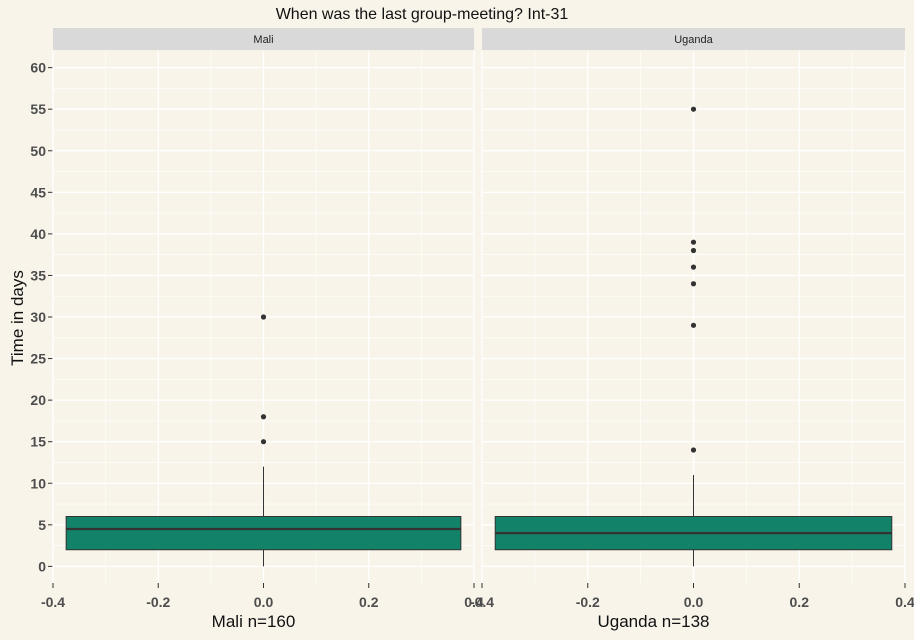  Describe the element at coordinates (42, 566) in the screenshot. I see `y-tick-label: 0` at that location.